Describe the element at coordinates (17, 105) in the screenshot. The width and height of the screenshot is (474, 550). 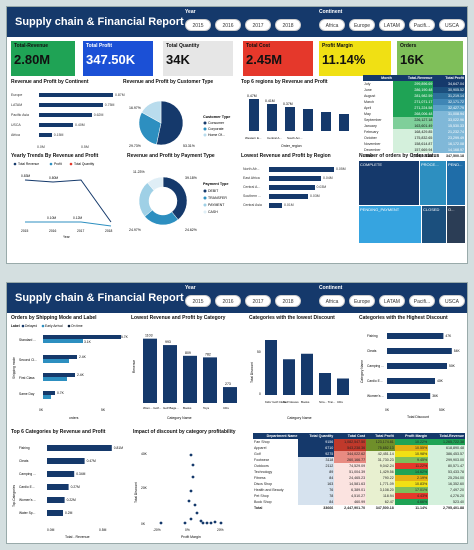
I see `category-label: LATAM` at that location.